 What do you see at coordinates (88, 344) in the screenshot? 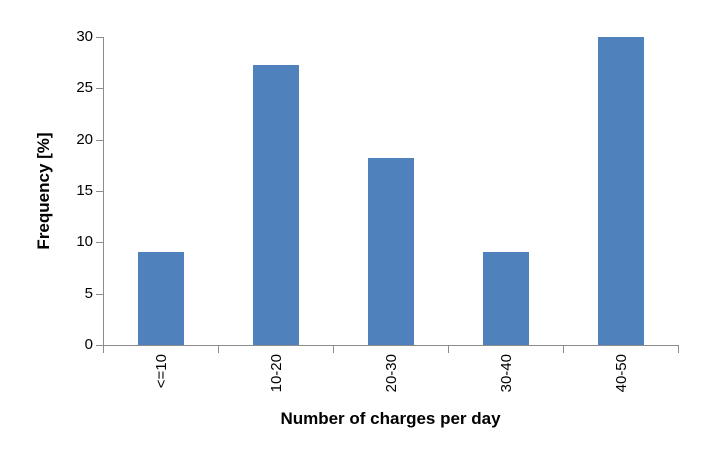
I see `y-tick-label: 0` at bounding box center [88, 344].